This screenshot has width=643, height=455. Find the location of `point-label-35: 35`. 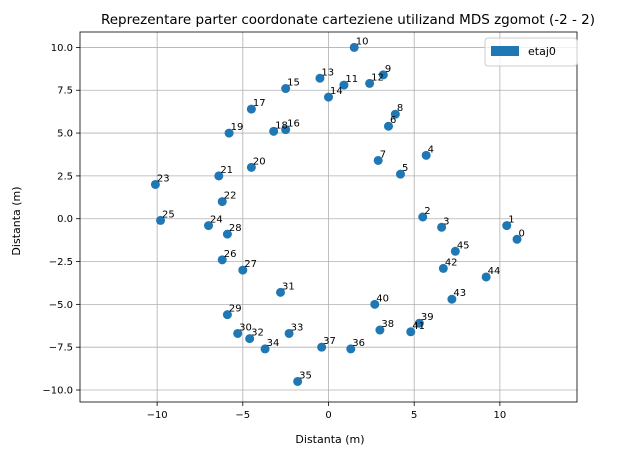

point-label-35: 35 is located at coordinates (305, 375).